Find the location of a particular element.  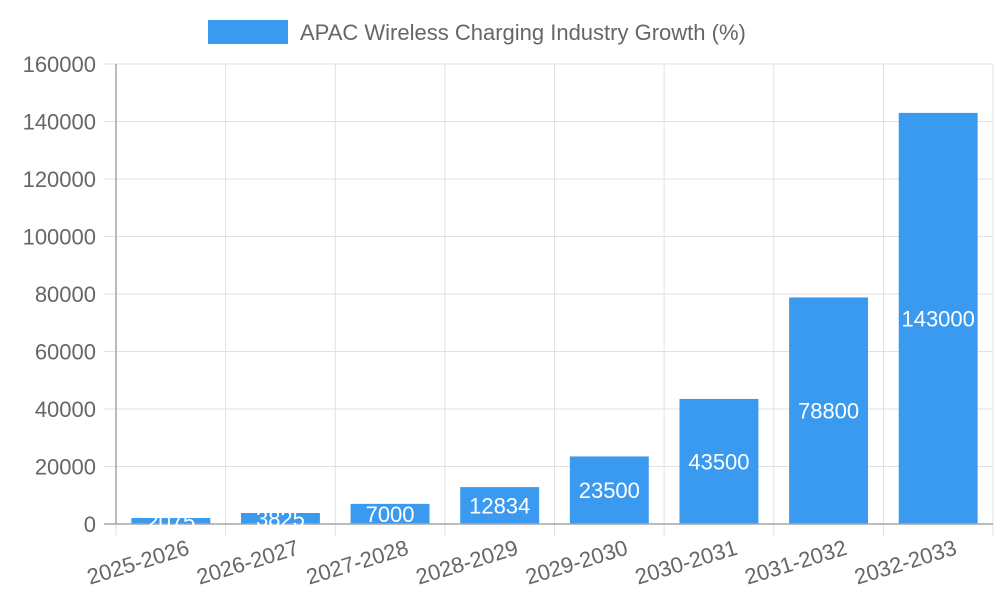

y-tick-label: 160000 is located at coordinates (59, 64).